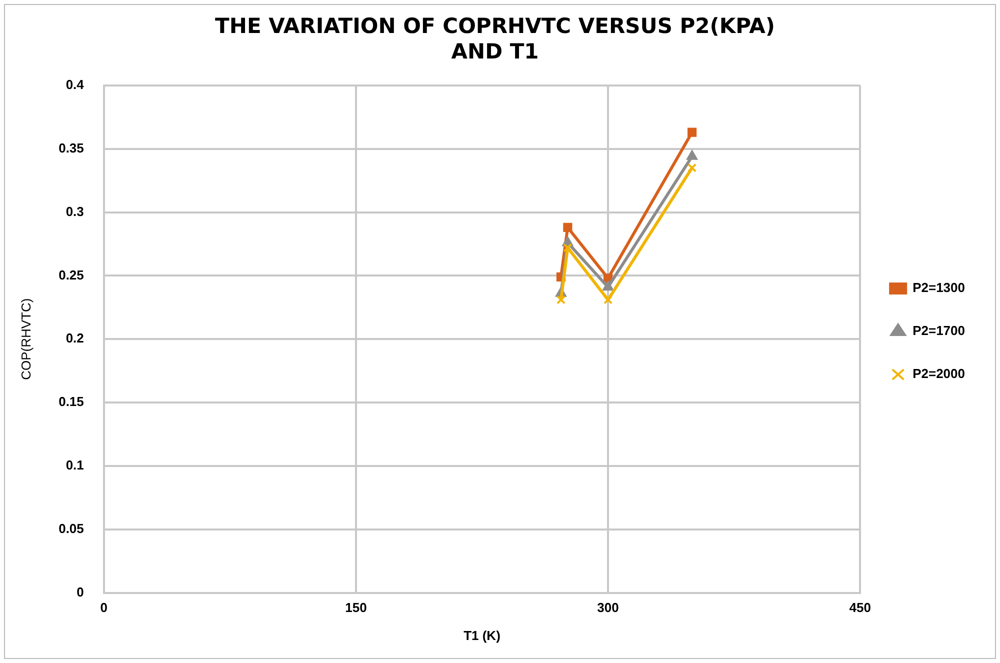 This screenshot has height=663, width=1000. What do you see at coordinates (104, 608) in the screenshot?
I see `x-tick-label: 0` at bounding box center [104, 608].